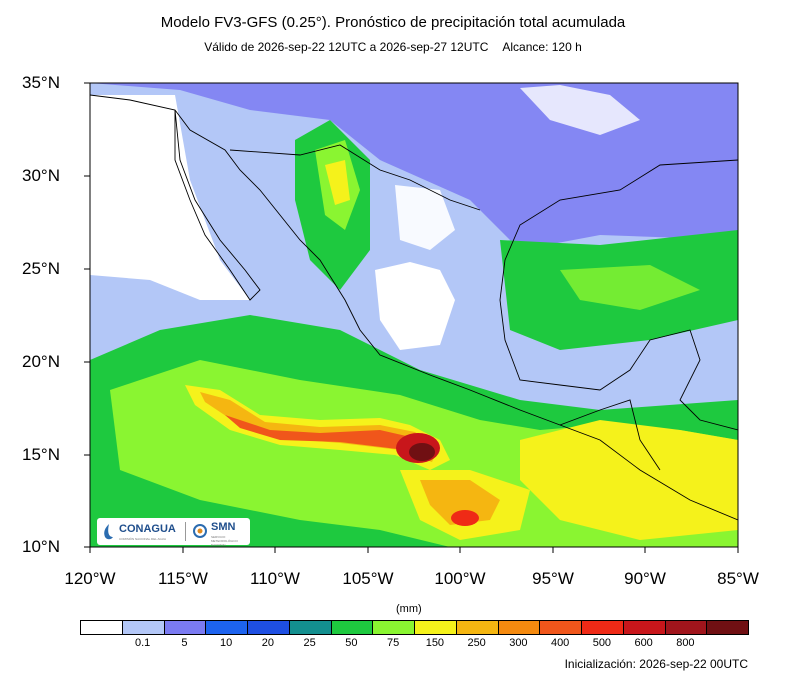 The image size is (786, 686). What do you see at coordinates (460, 578) in the screenshot?
I see `lon-label-100: 100°W` at bounding box center [460, 578].